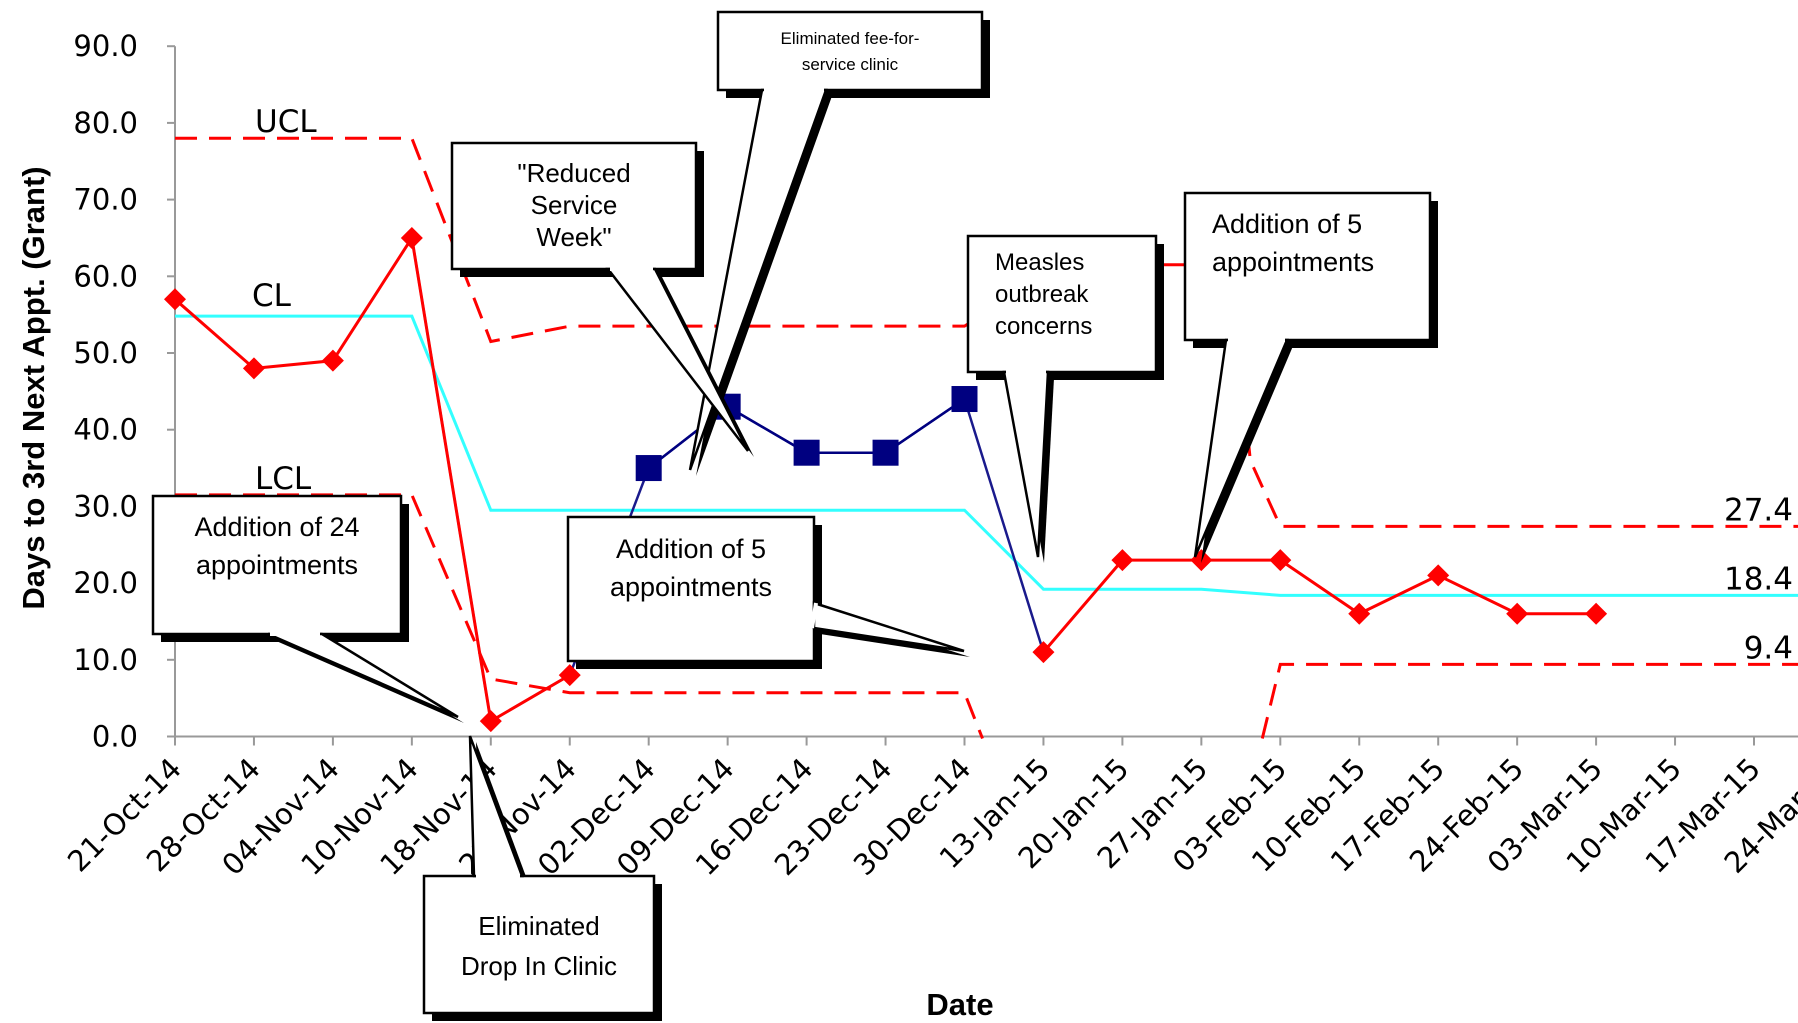 This screenshot has height=1023, width=1798. Describe the element at coordinates (105, 506) in the screenshot. I see `y-tick-label: 30.0` at that location.